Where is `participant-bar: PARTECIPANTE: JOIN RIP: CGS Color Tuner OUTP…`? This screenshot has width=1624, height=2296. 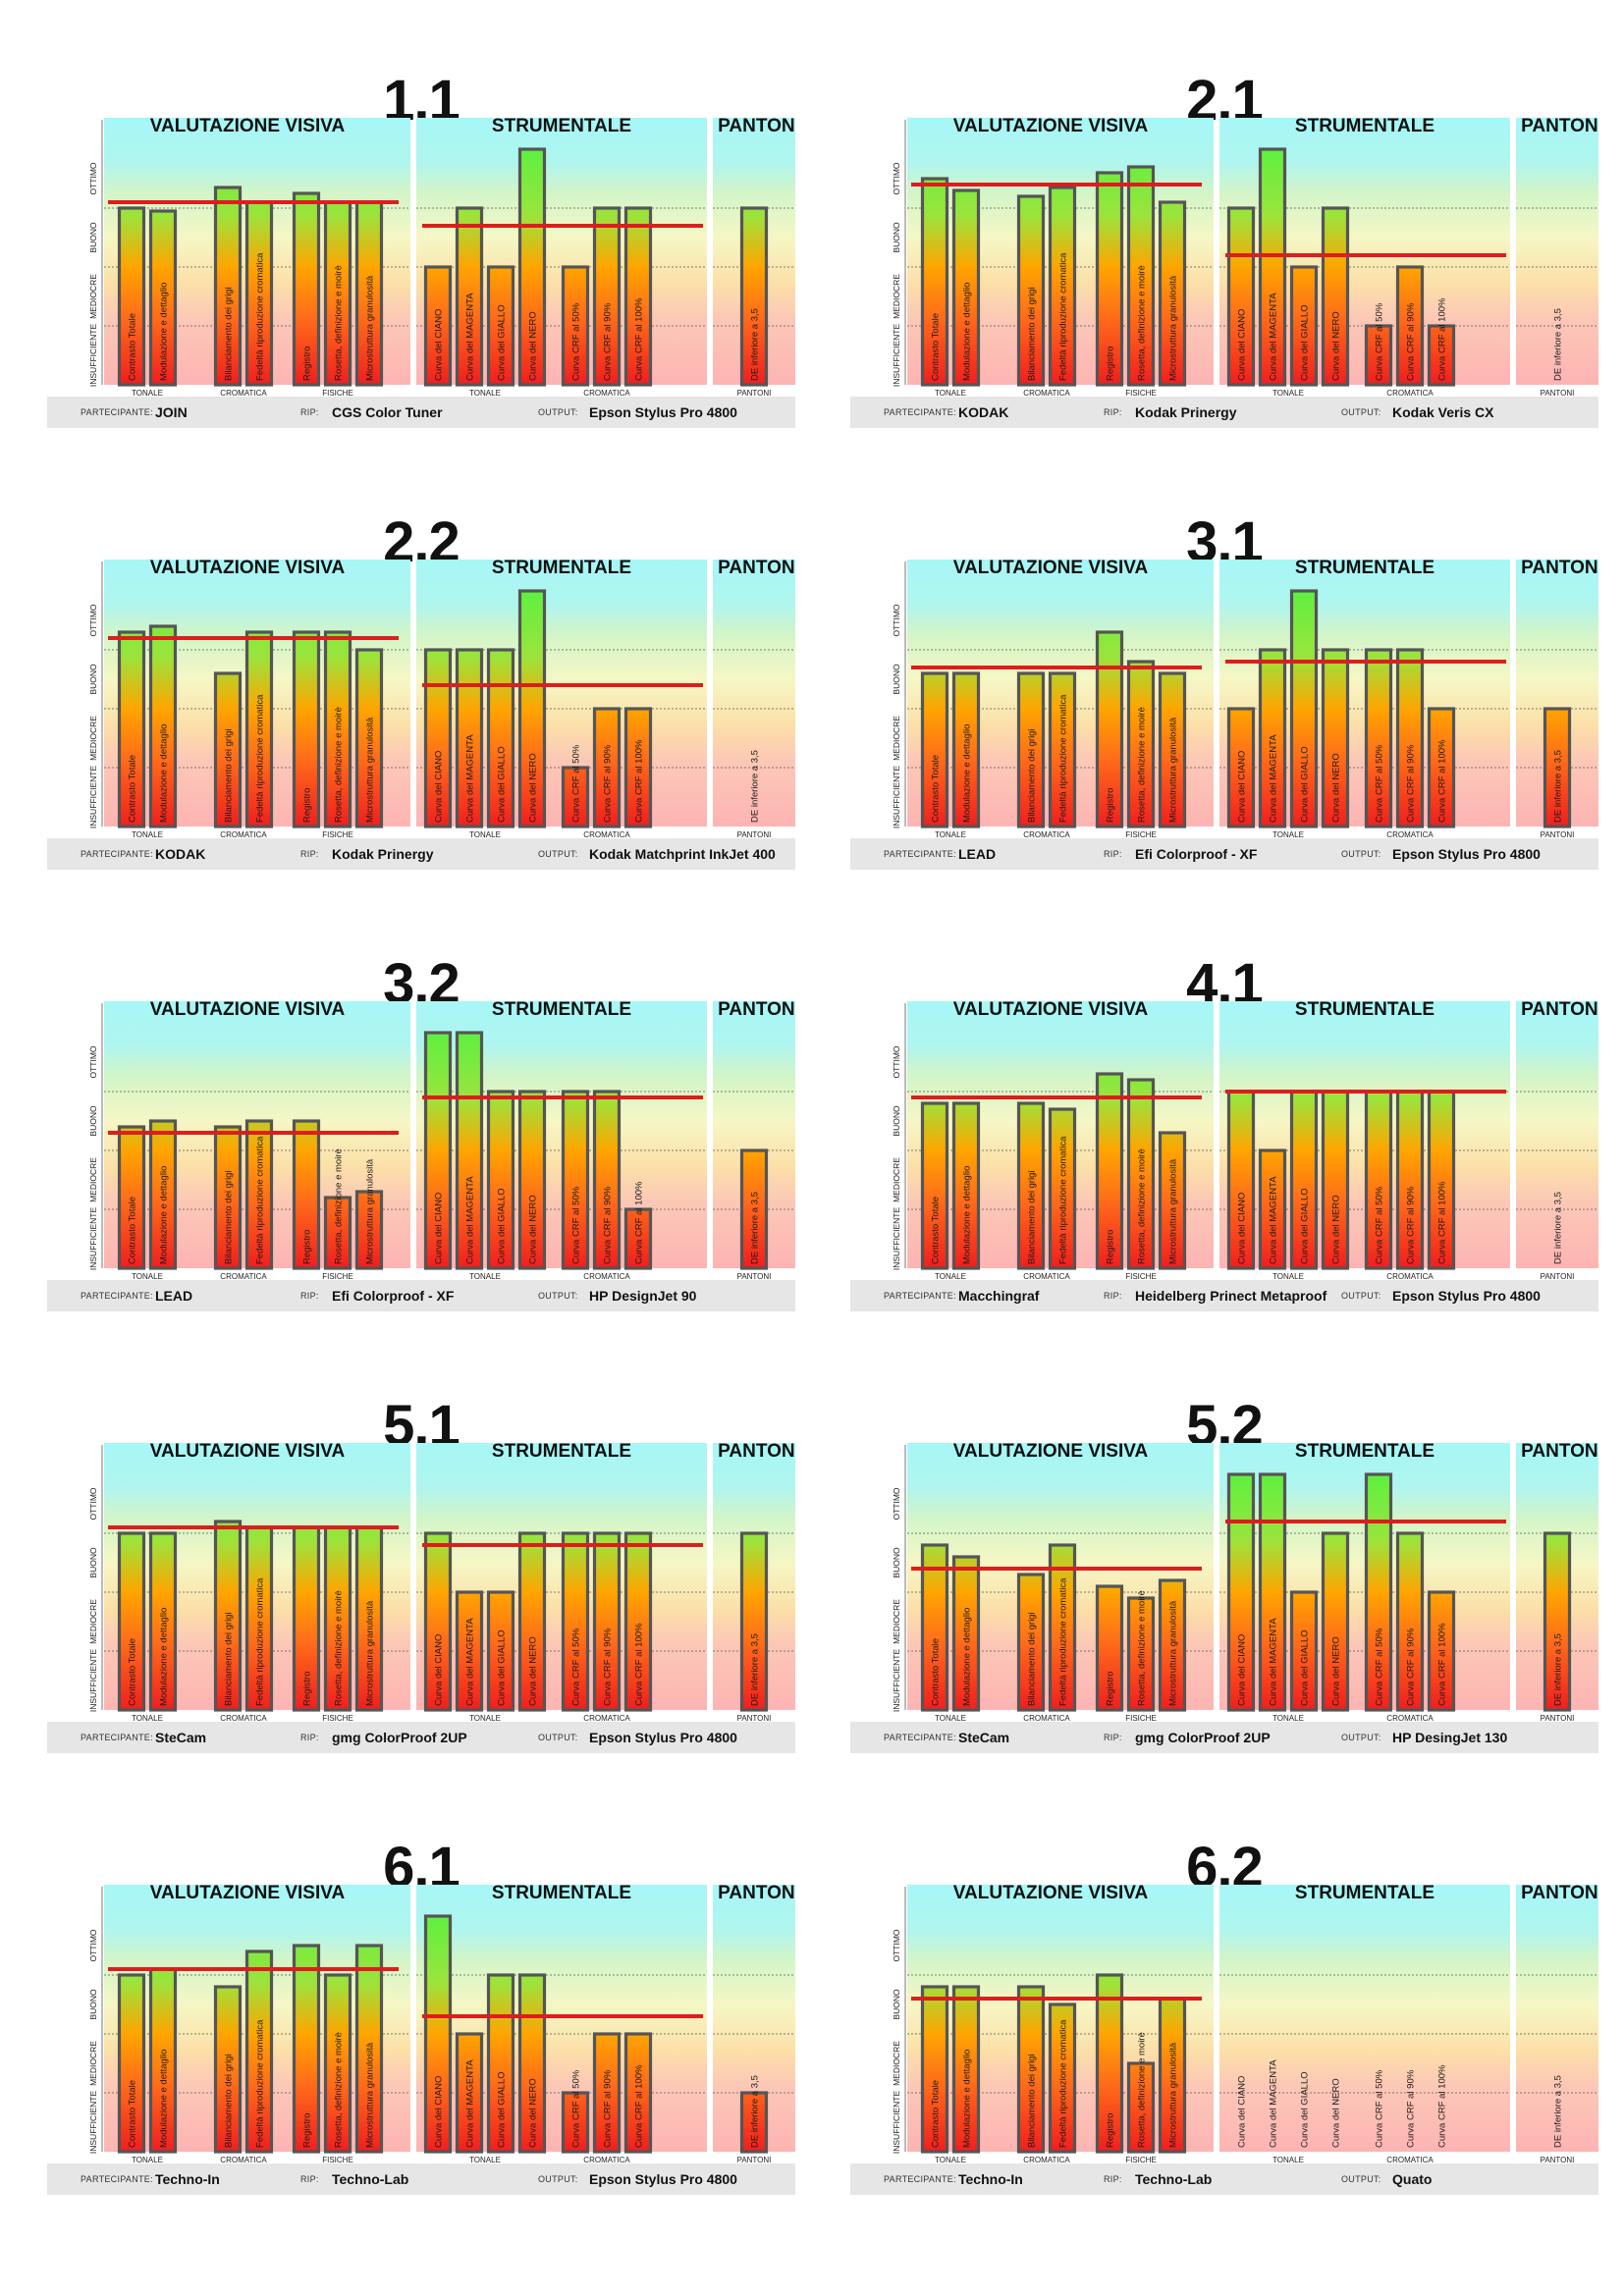 participant-bar: PARTECIPANTE: JOIN RIP: CGS Color Tuner OUTP… is located at coordinates (421, 412).